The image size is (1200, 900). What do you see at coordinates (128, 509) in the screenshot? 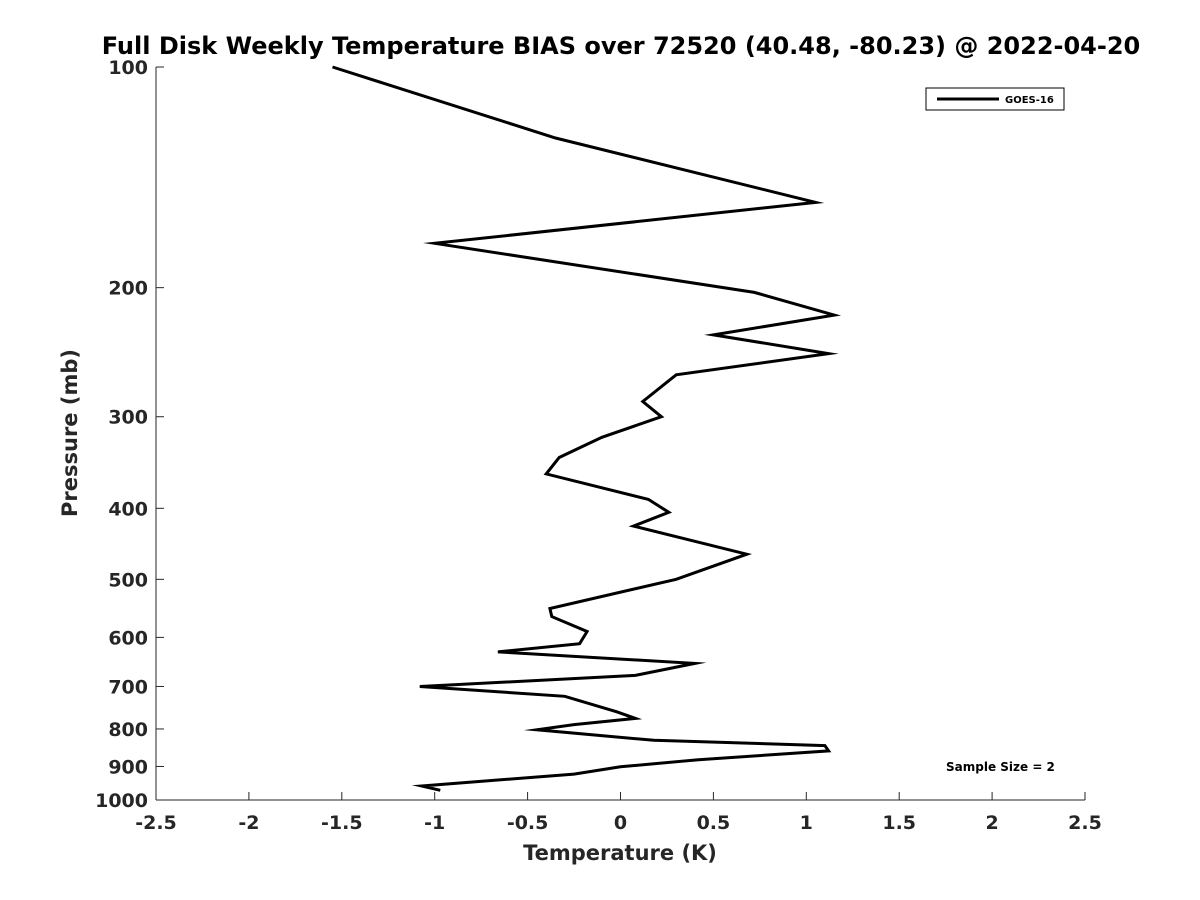
I see `y-tick-label: 400` at bounding box center [128, 509].